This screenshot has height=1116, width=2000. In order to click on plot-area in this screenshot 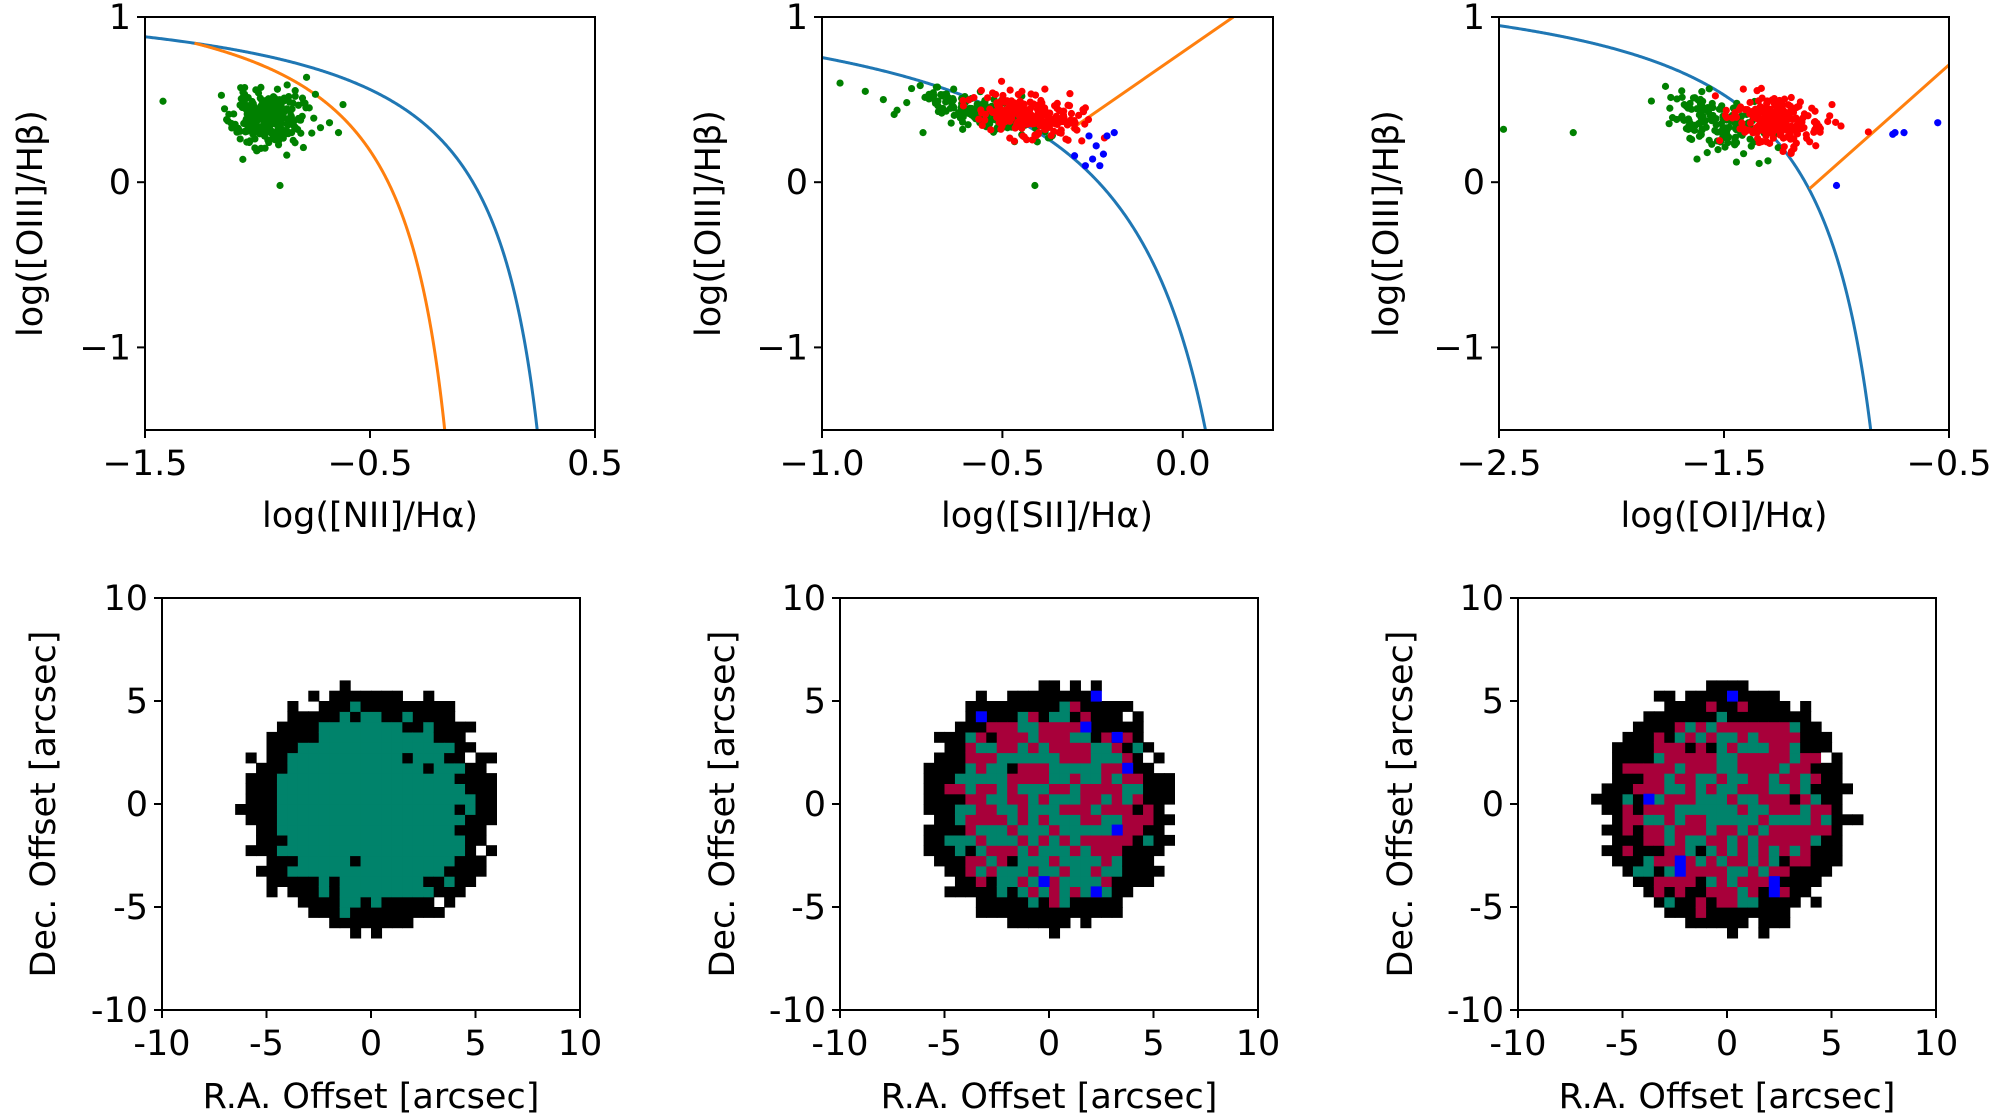, I will do `click(1028, 223)`.